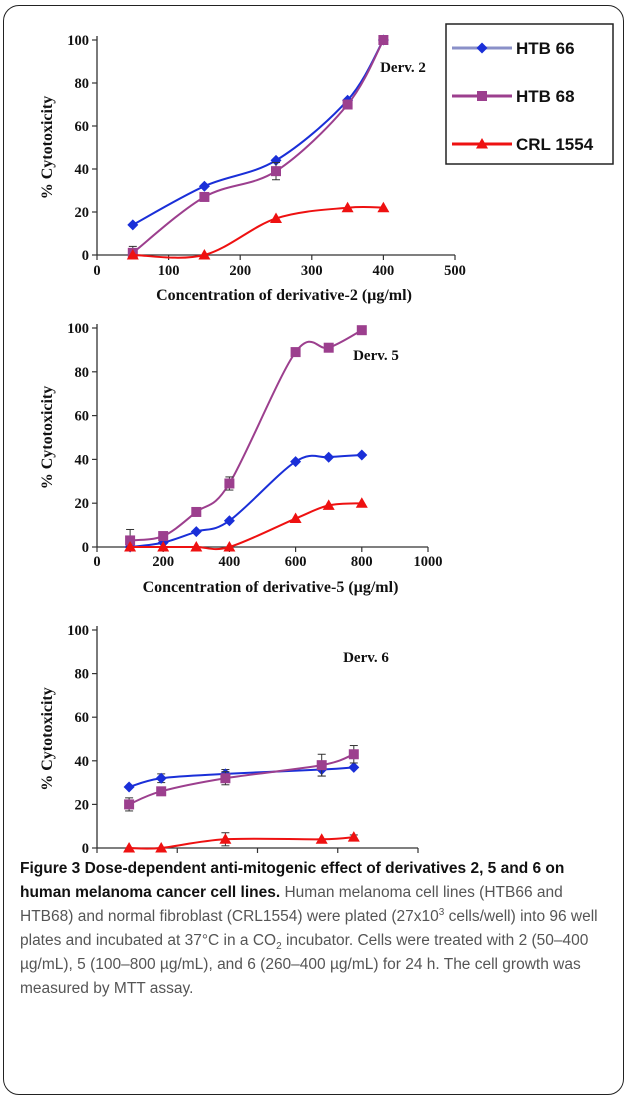  Describe the element at coordinates (545, 48) in the screenshot. I see `legend-label: HTB 66` at that location.